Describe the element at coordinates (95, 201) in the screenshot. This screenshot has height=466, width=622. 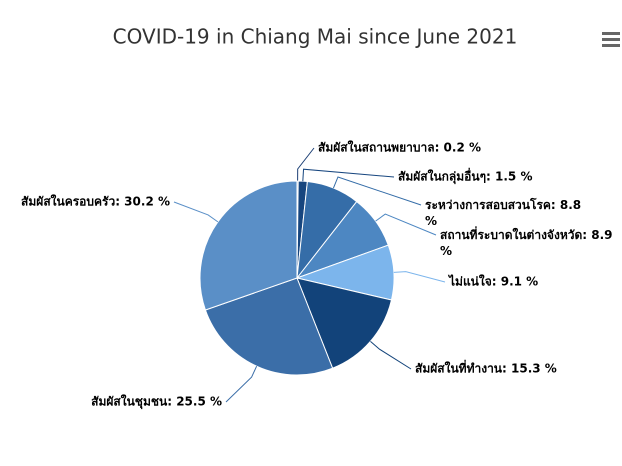
I see `data-label: สัมผัสในครอบครัว: 30.2 %` at that location.